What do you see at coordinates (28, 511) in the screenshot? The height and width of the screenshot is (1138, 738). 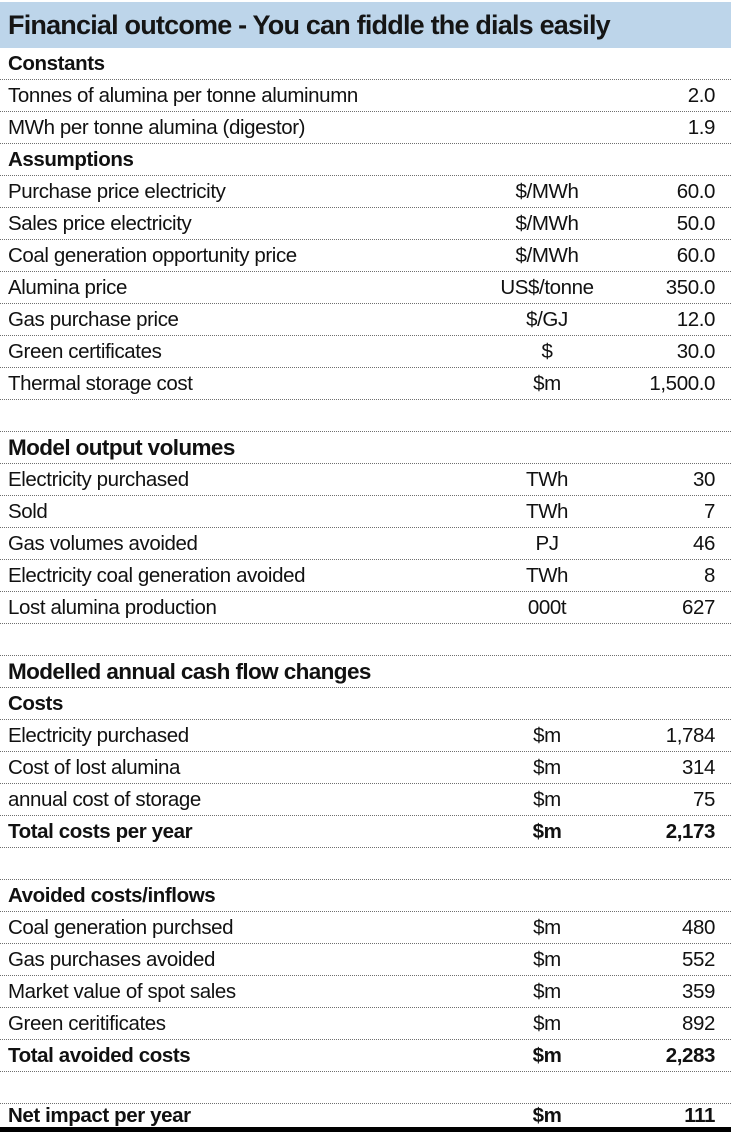 I see `row-label: Sold` at bounding box center [28, 511].